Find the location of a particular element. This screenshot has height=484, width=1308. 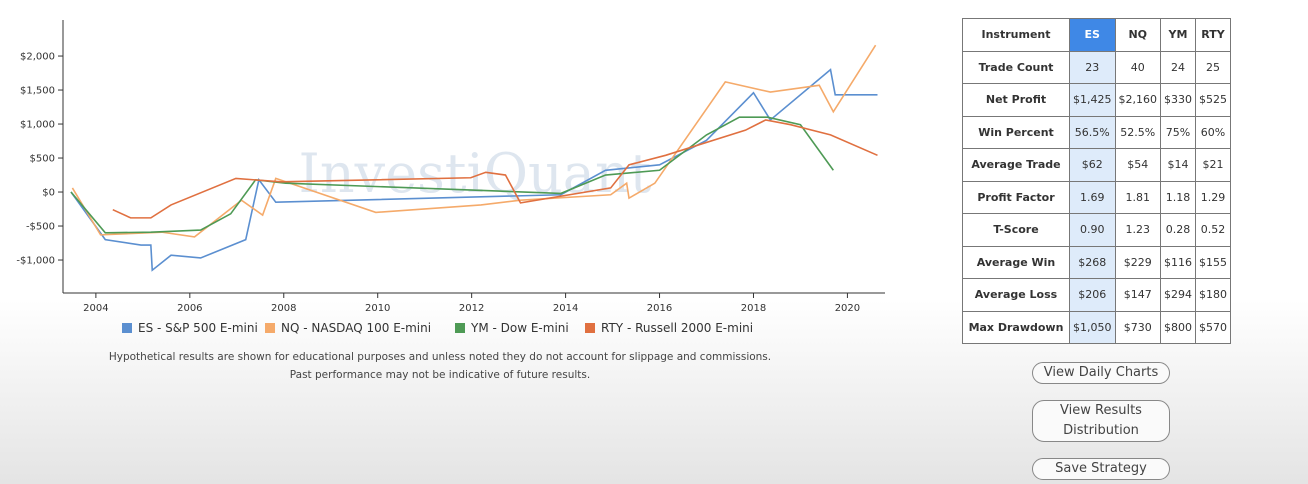

table-cell: $229 is located at coordinates (1137, 262).